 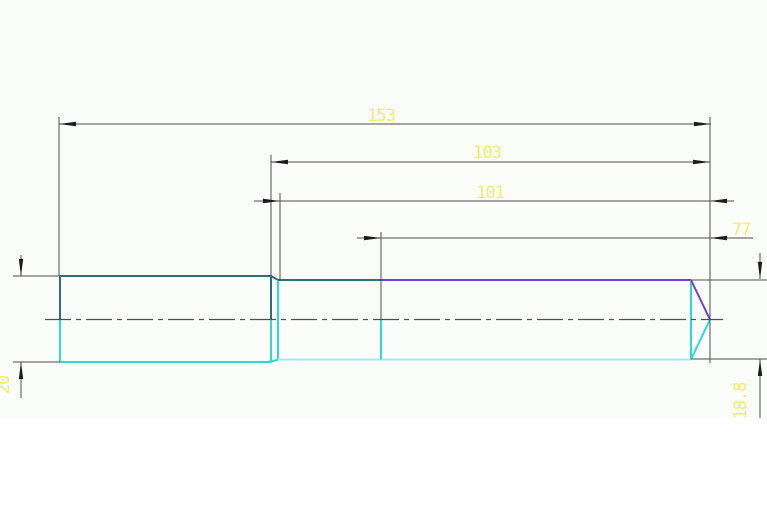 I want to click on dimension-103: 103, so click(x=490, y=209).